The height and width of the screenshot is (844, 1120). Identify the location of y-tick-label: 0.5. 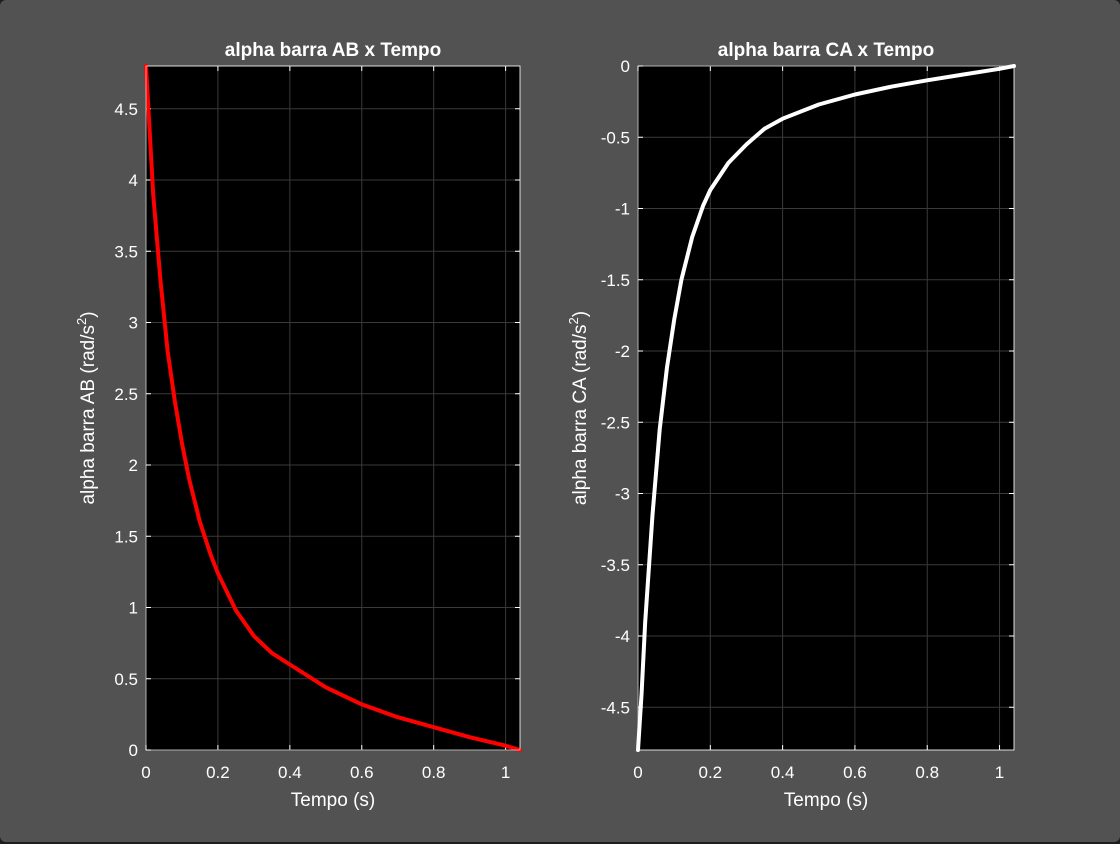
(126, 679).